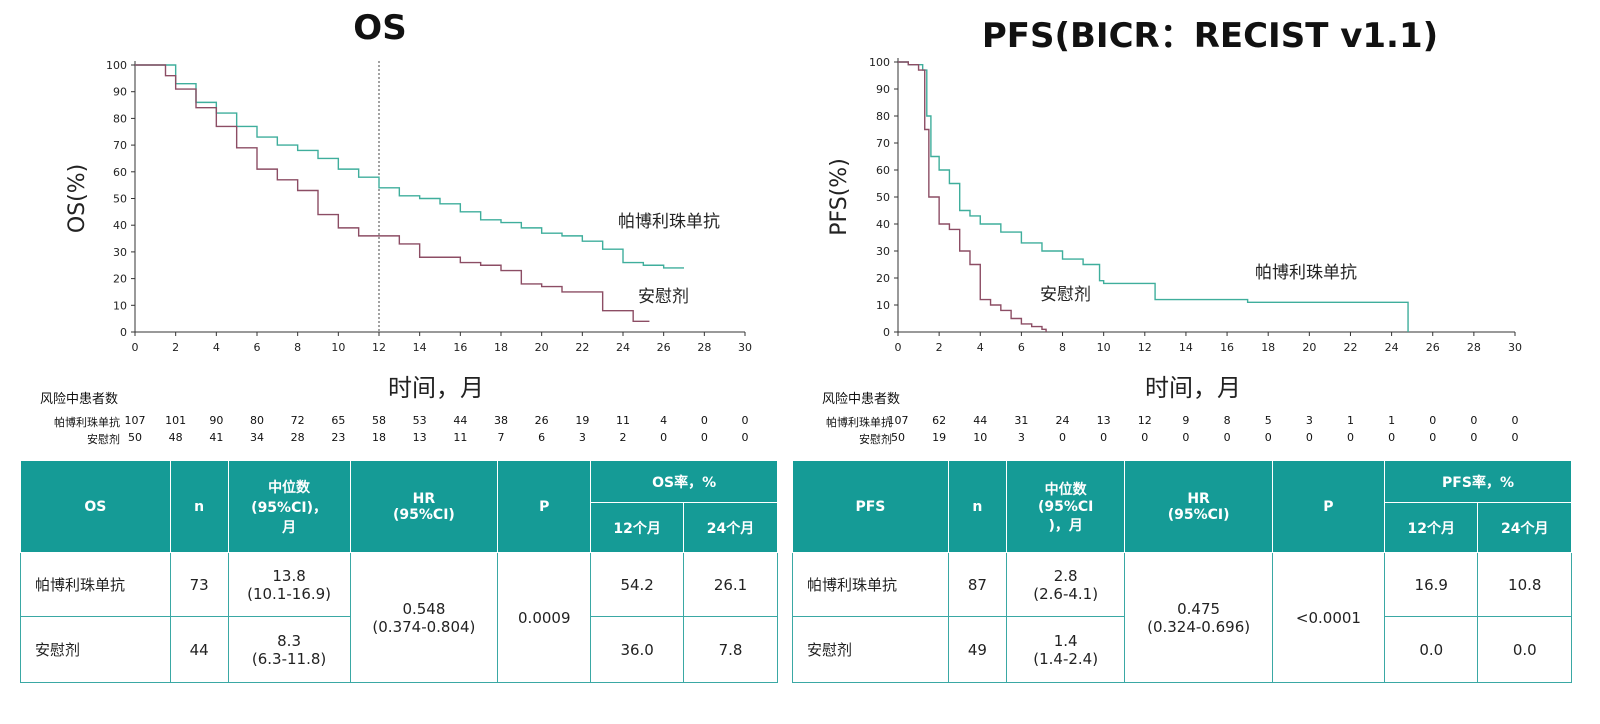 This screenshot has width=1600, height=724. Describe the element at coordinates (1065, 649) in the screenshot. I see `pfs-row-median: 1.4 (1.4-2.4)` at that location.